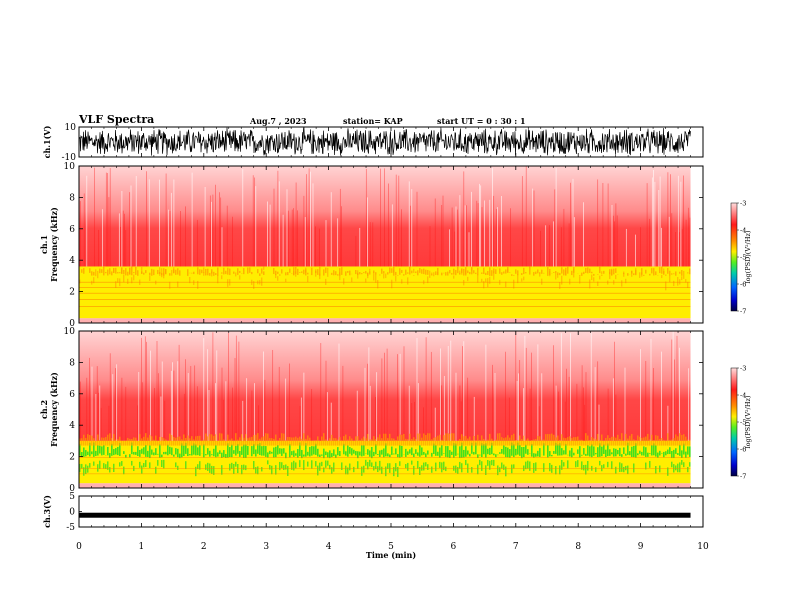 This screenshot has height=612, width=792. Describe the element at coordinates (72, 513) in the screenshot. I see `ch3-ytick-label: 0` at that location.